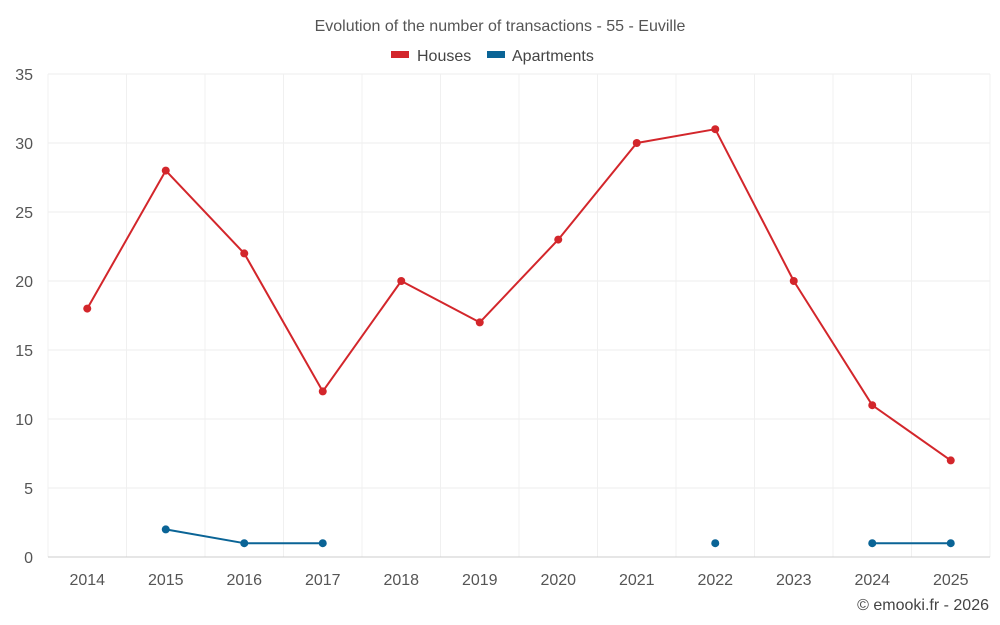  I want to click on legend-swatch-apartments, so click(496, 54).